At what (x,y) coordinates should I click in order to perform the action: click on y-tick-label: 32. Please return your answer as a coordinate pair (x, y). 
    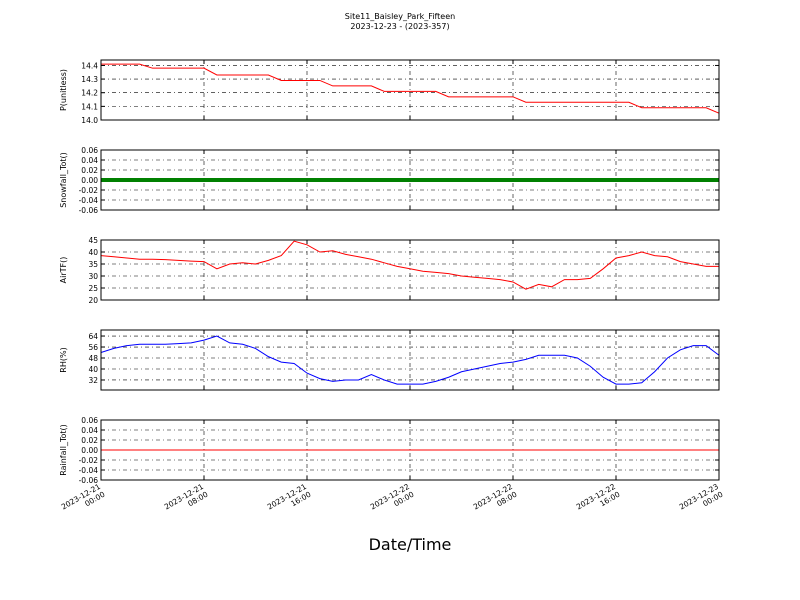
    Looking at the image, I should click on (93, 380).